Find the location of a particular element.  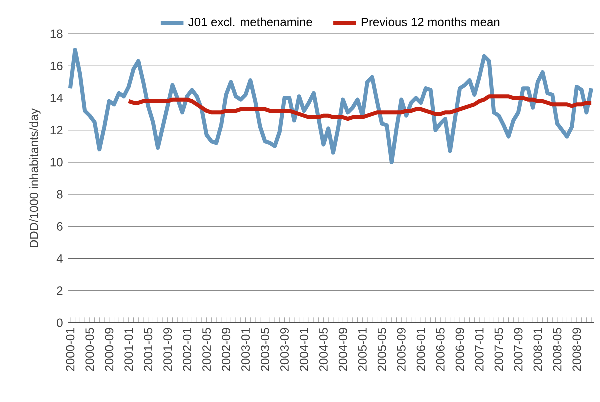

y-tick-label: 10 is located at coordinates (56, 162).